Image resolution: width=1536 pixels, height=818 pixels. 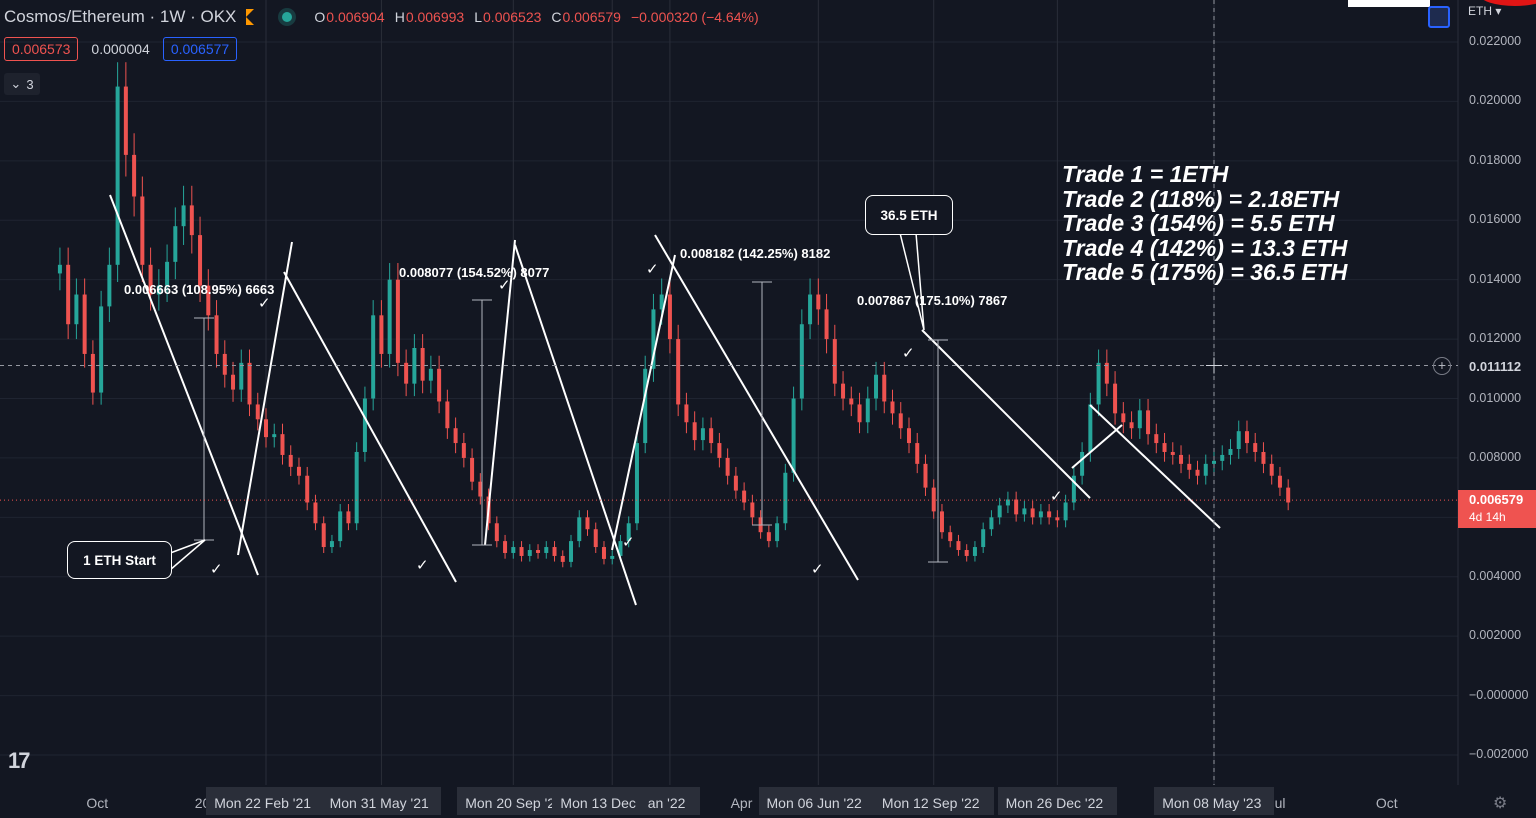 I want to click on trend-line, so click(x=643, y=402).